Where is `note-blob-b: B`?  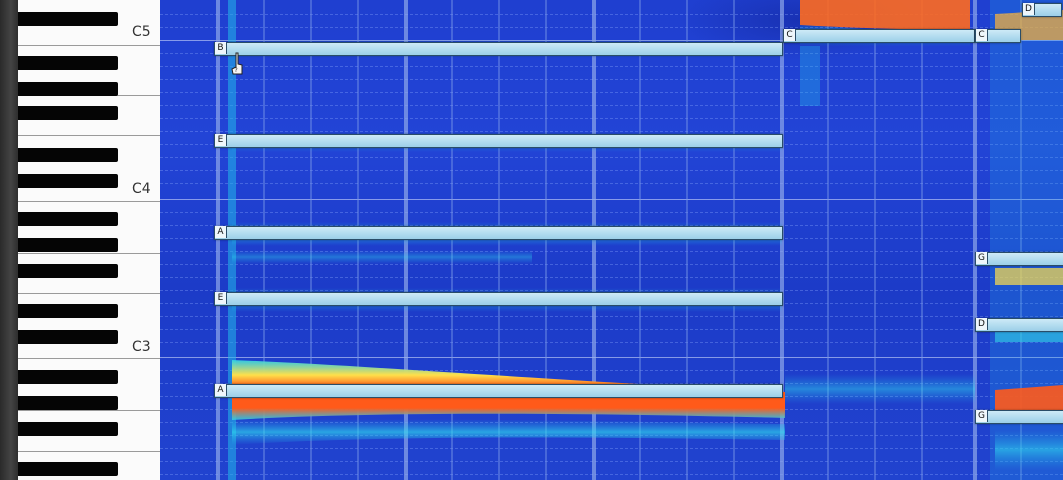 note-blob-b: B is located at coordinates (498, 49).